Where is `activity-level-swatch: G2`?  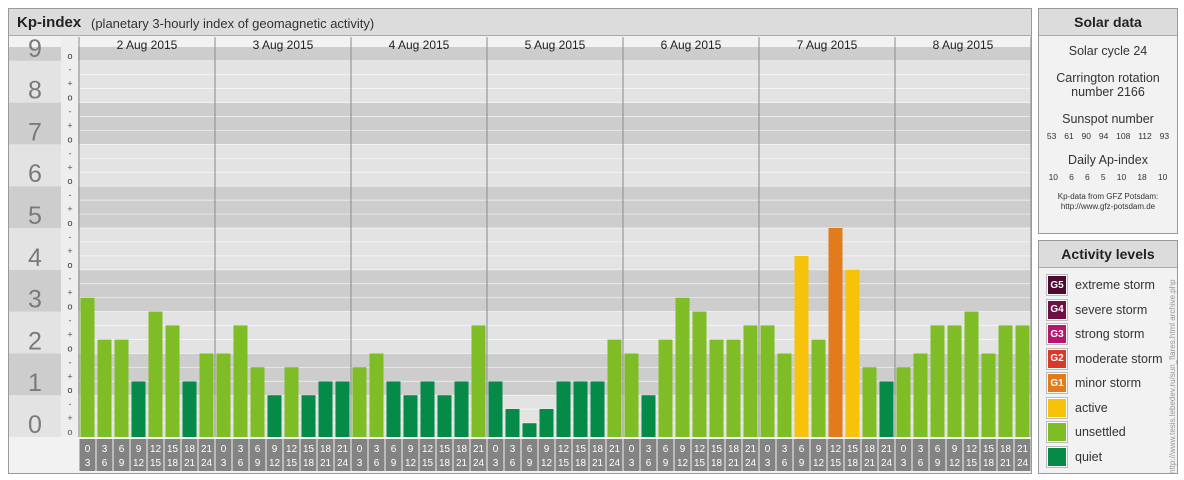
activity-level-swatch: G2 is located at coordinates (1057, 358).